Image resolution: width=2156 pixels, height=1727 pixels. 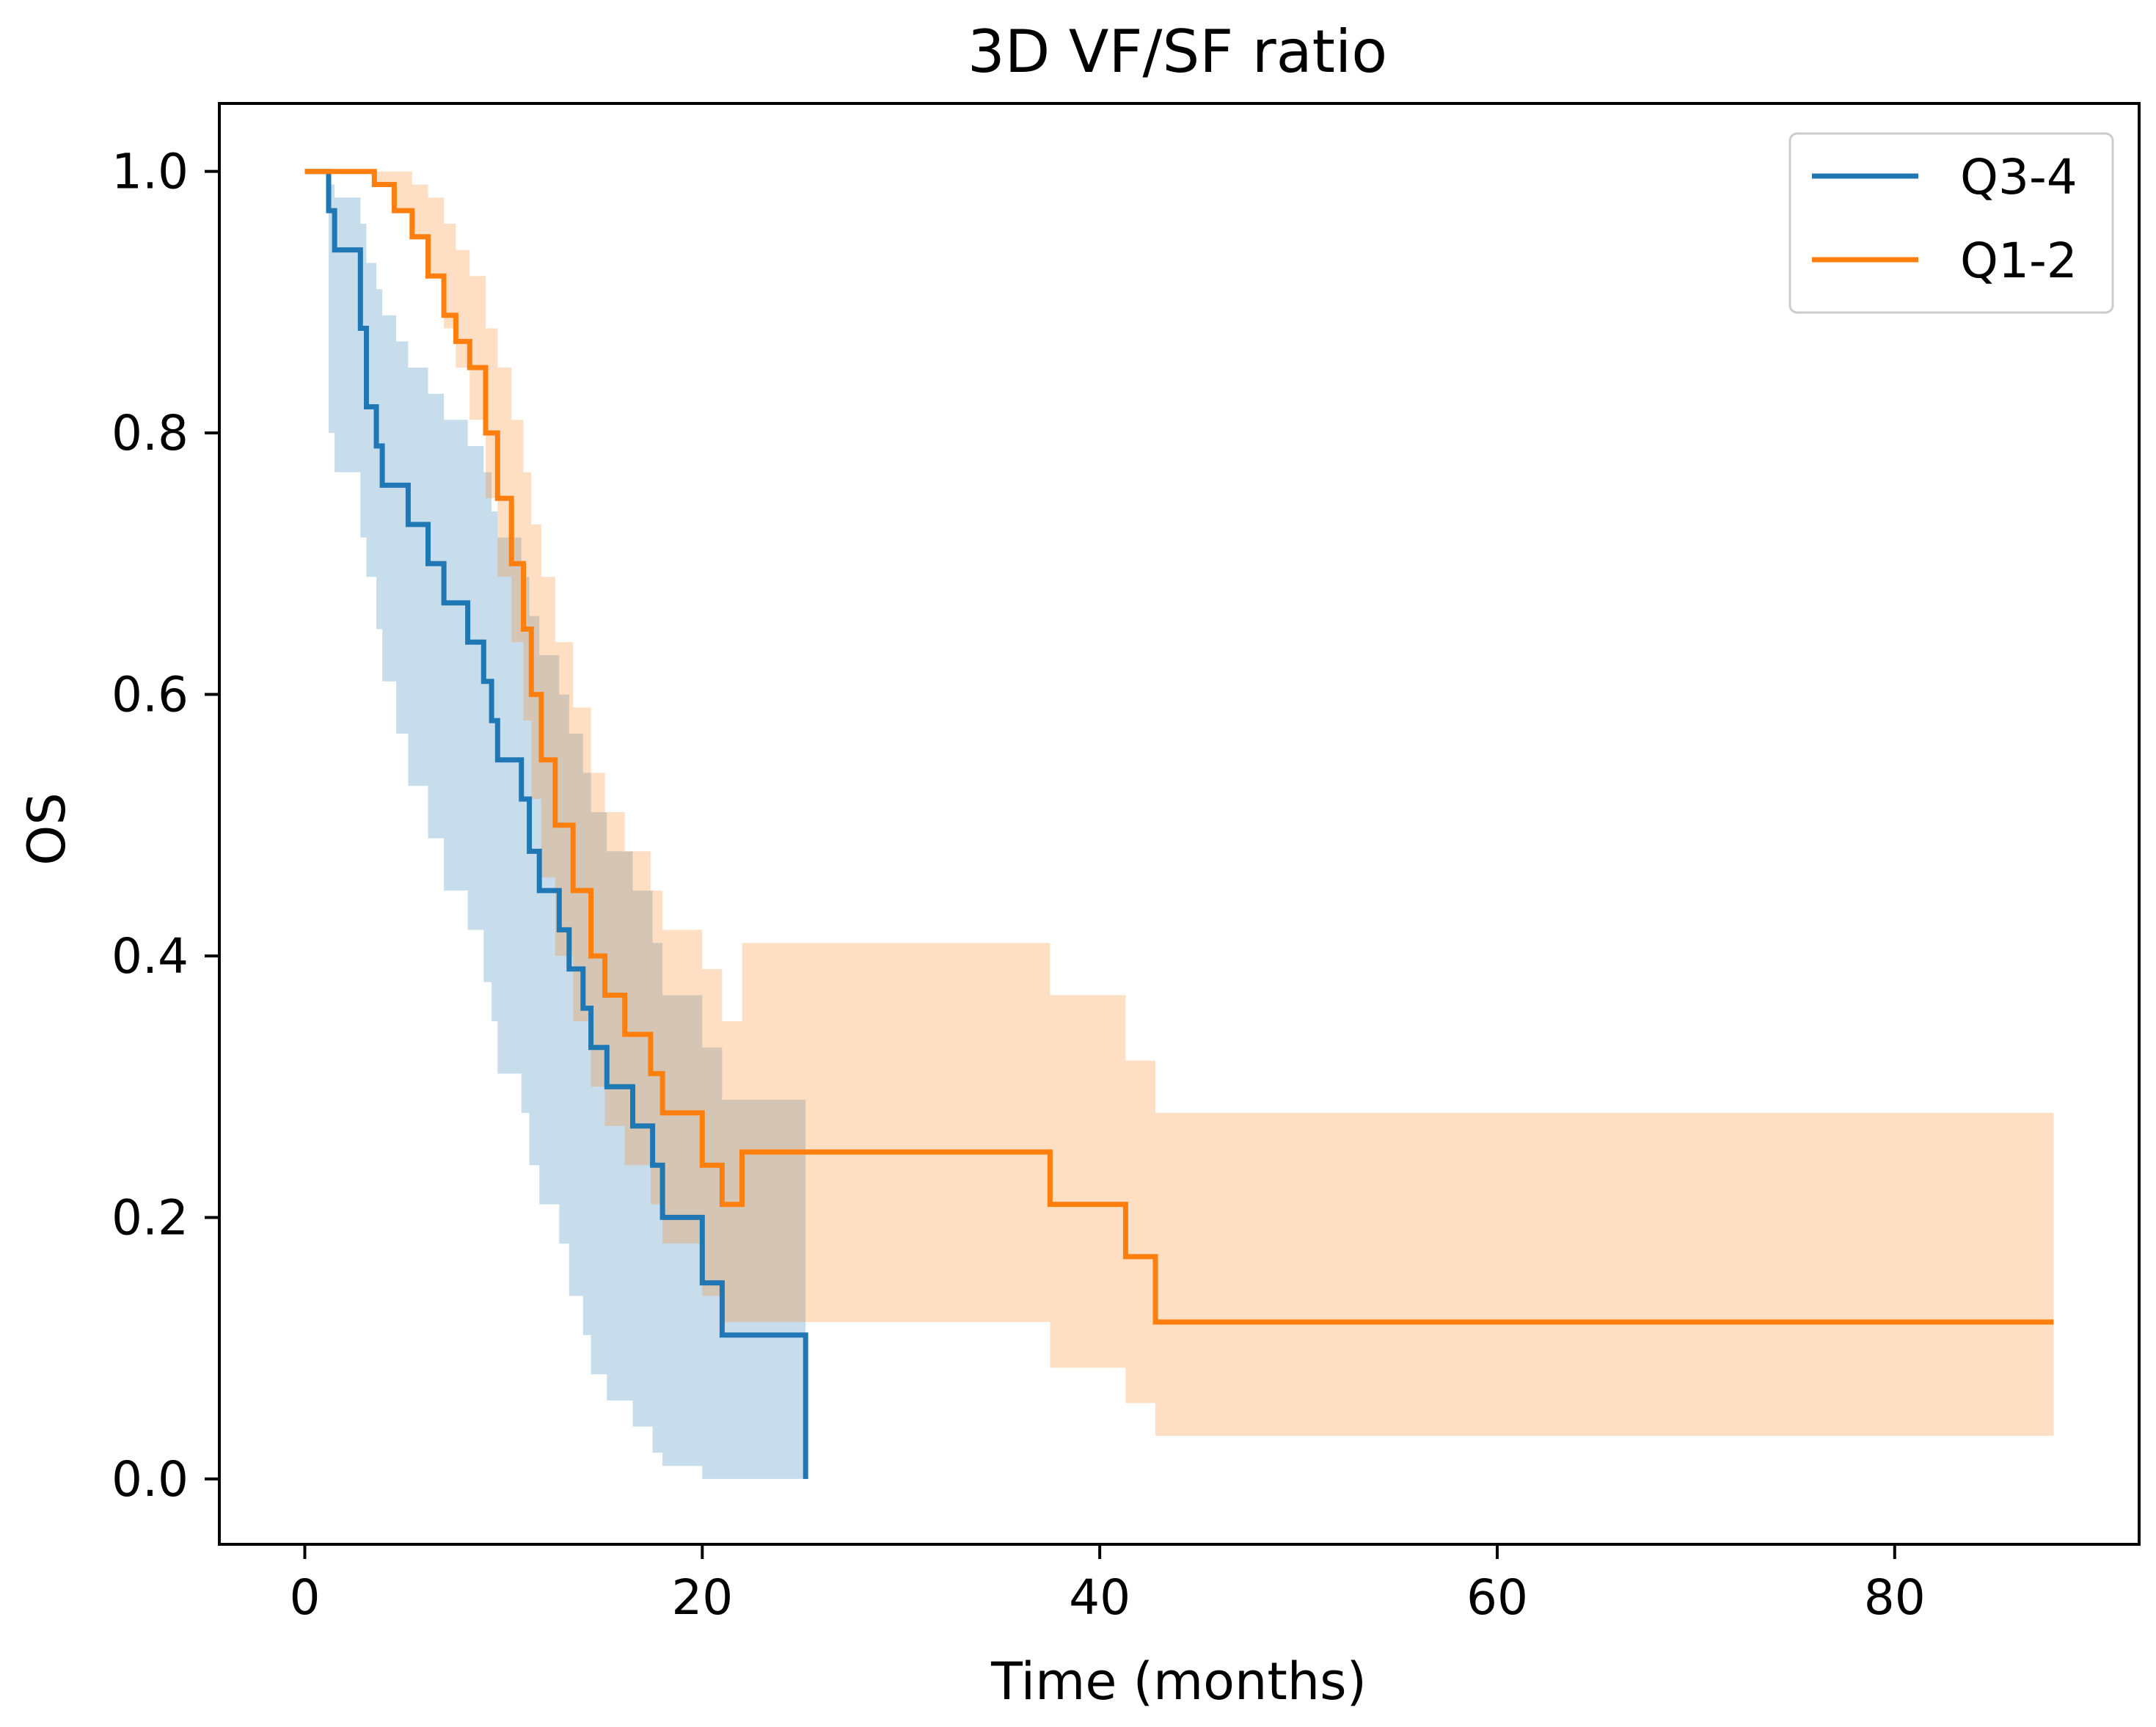 I want to click on y-tick-label: 0.2, so click(x=150, y=1217).